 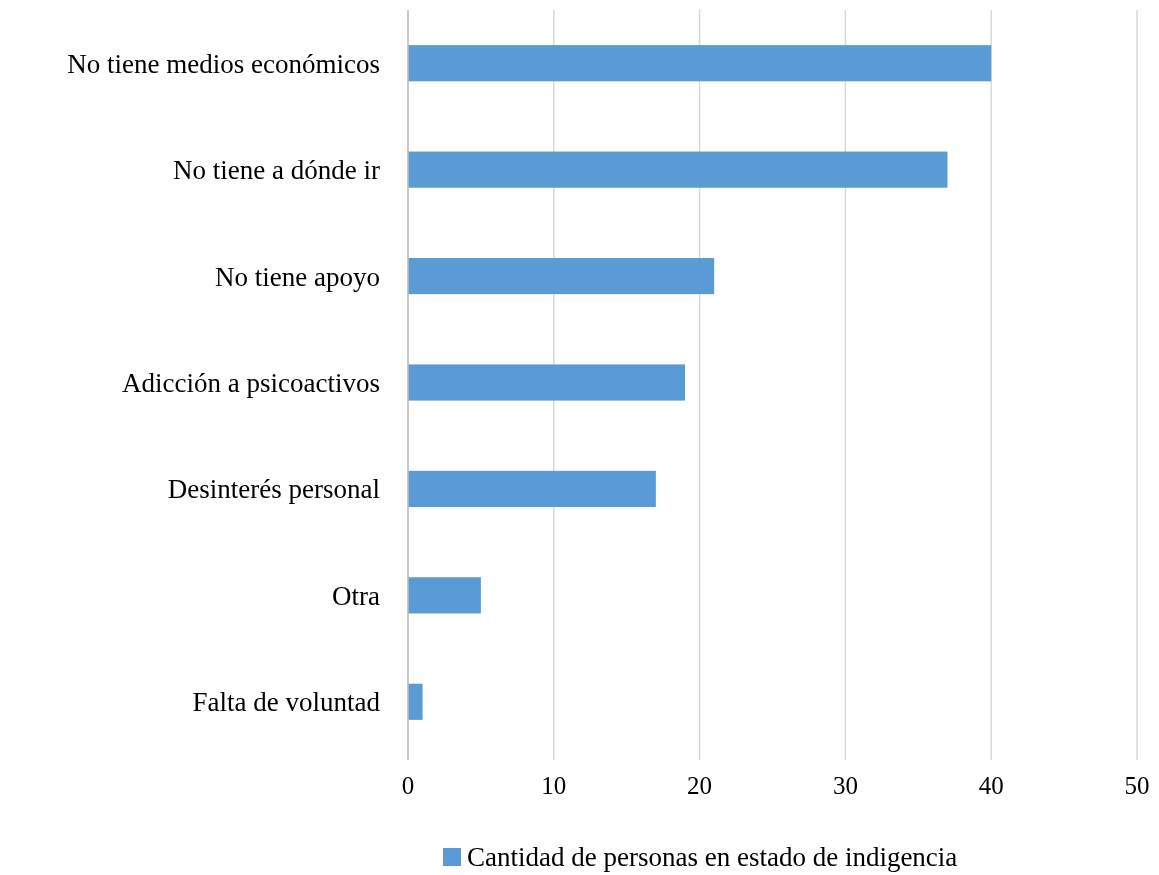 What do you see at coordinates (408, 785) in the screenshot?
I see `x-tick-label: 0` at bounding box center [408, 785].